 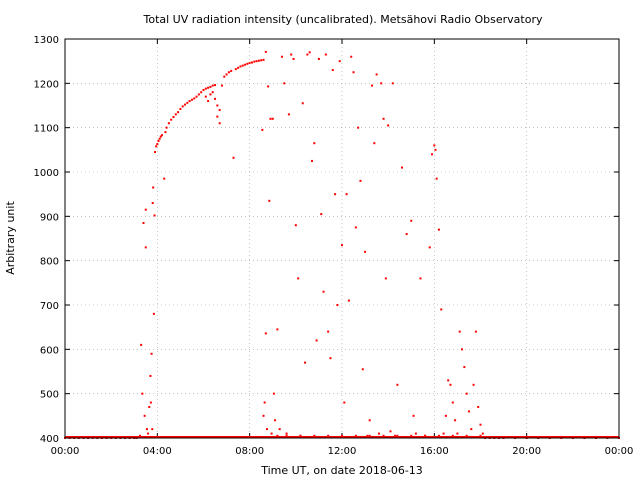 I want to click on y-axis-label: Arbitrary unit, so click(x=10, y=238).